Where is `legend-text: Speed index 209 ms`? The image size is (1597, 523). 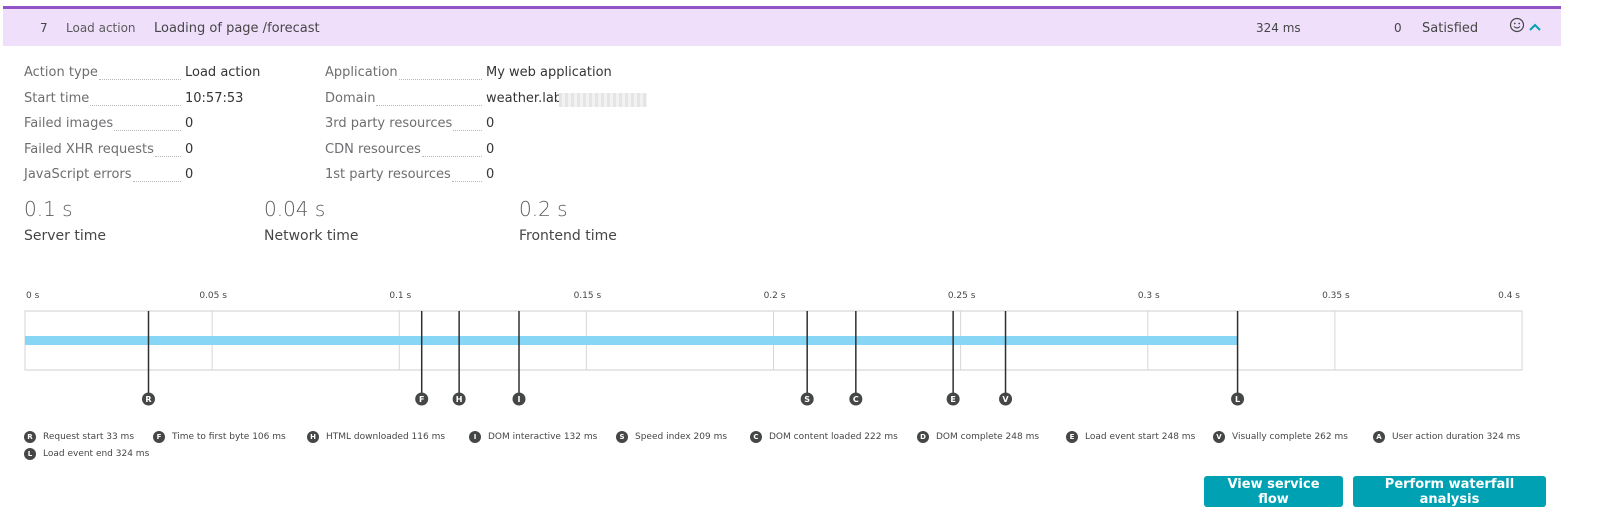
legend-text: Speed index 209 ms is located at coordinates (681, 437).